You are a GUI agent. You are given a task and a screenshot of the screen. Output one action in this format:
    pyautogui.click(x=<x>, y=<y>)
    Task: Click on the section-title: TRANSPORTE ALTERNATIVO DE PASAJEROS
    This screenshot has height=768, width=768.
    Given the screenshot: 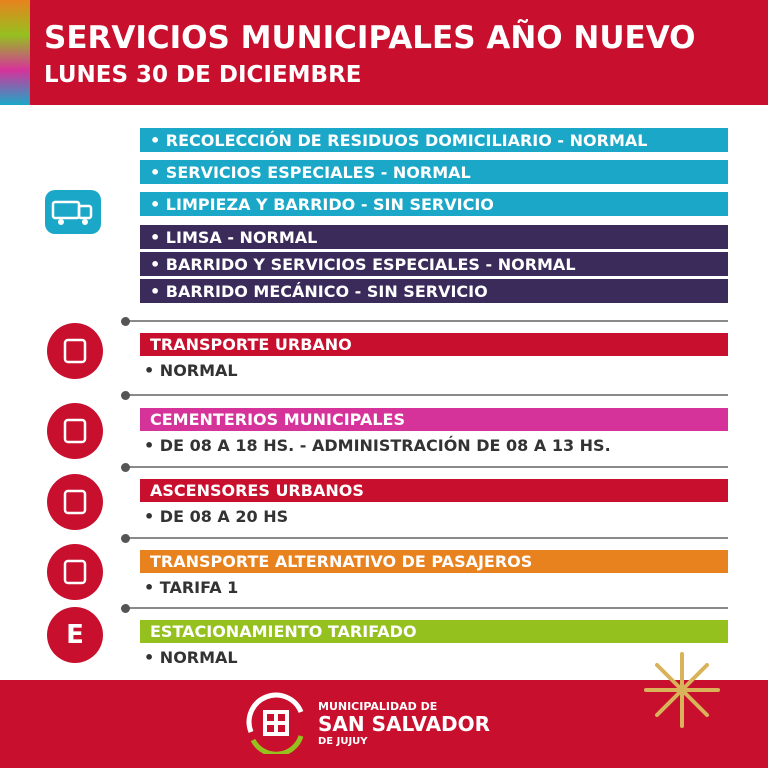 What is the action you would take?
    pyautogui.click(x=434, y=561)
    